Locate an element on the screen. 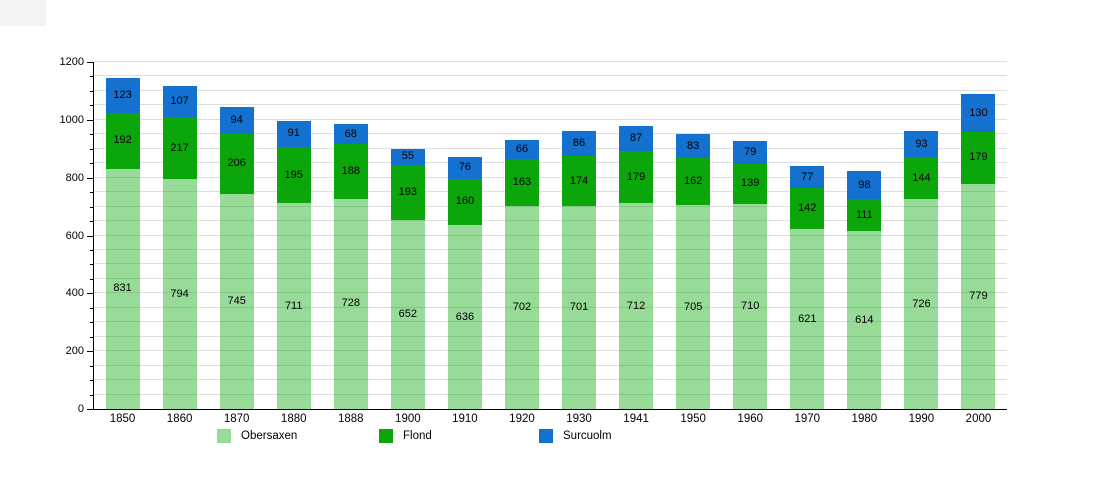 Image resolution: width=1100 pixels, height=500 pixels. segment-surcuolm-1930: 86 is located at coordinates (579, 143).